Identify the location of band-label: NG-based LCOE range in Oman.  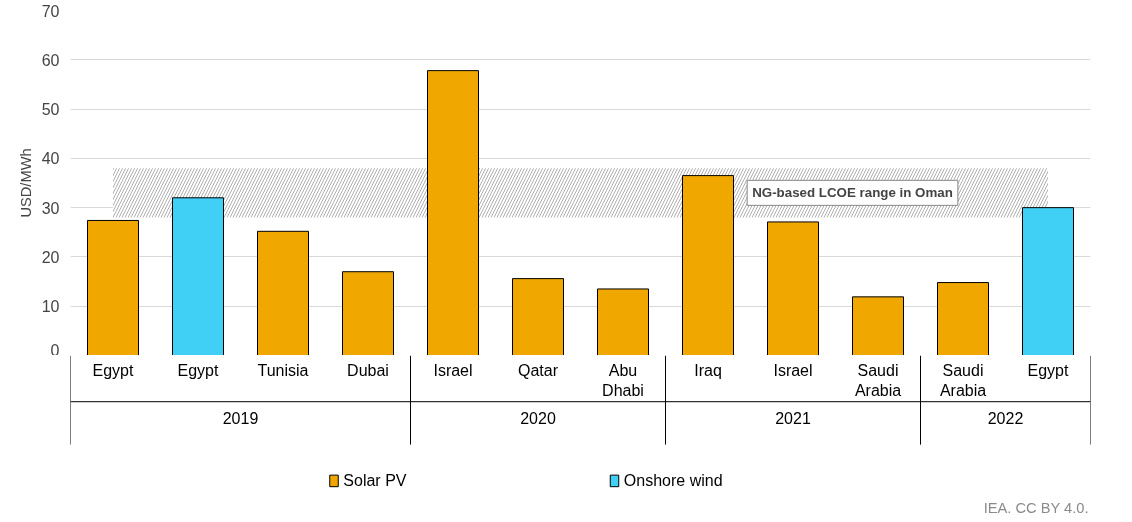
(852, 193).